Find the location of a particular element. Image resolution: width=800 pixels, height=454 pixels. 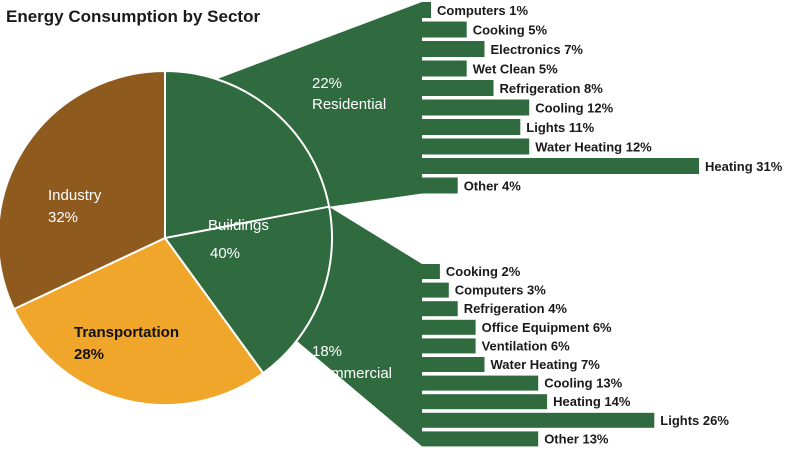

commercial-bar-label: Other 13% is located at coordinates (576, 438).